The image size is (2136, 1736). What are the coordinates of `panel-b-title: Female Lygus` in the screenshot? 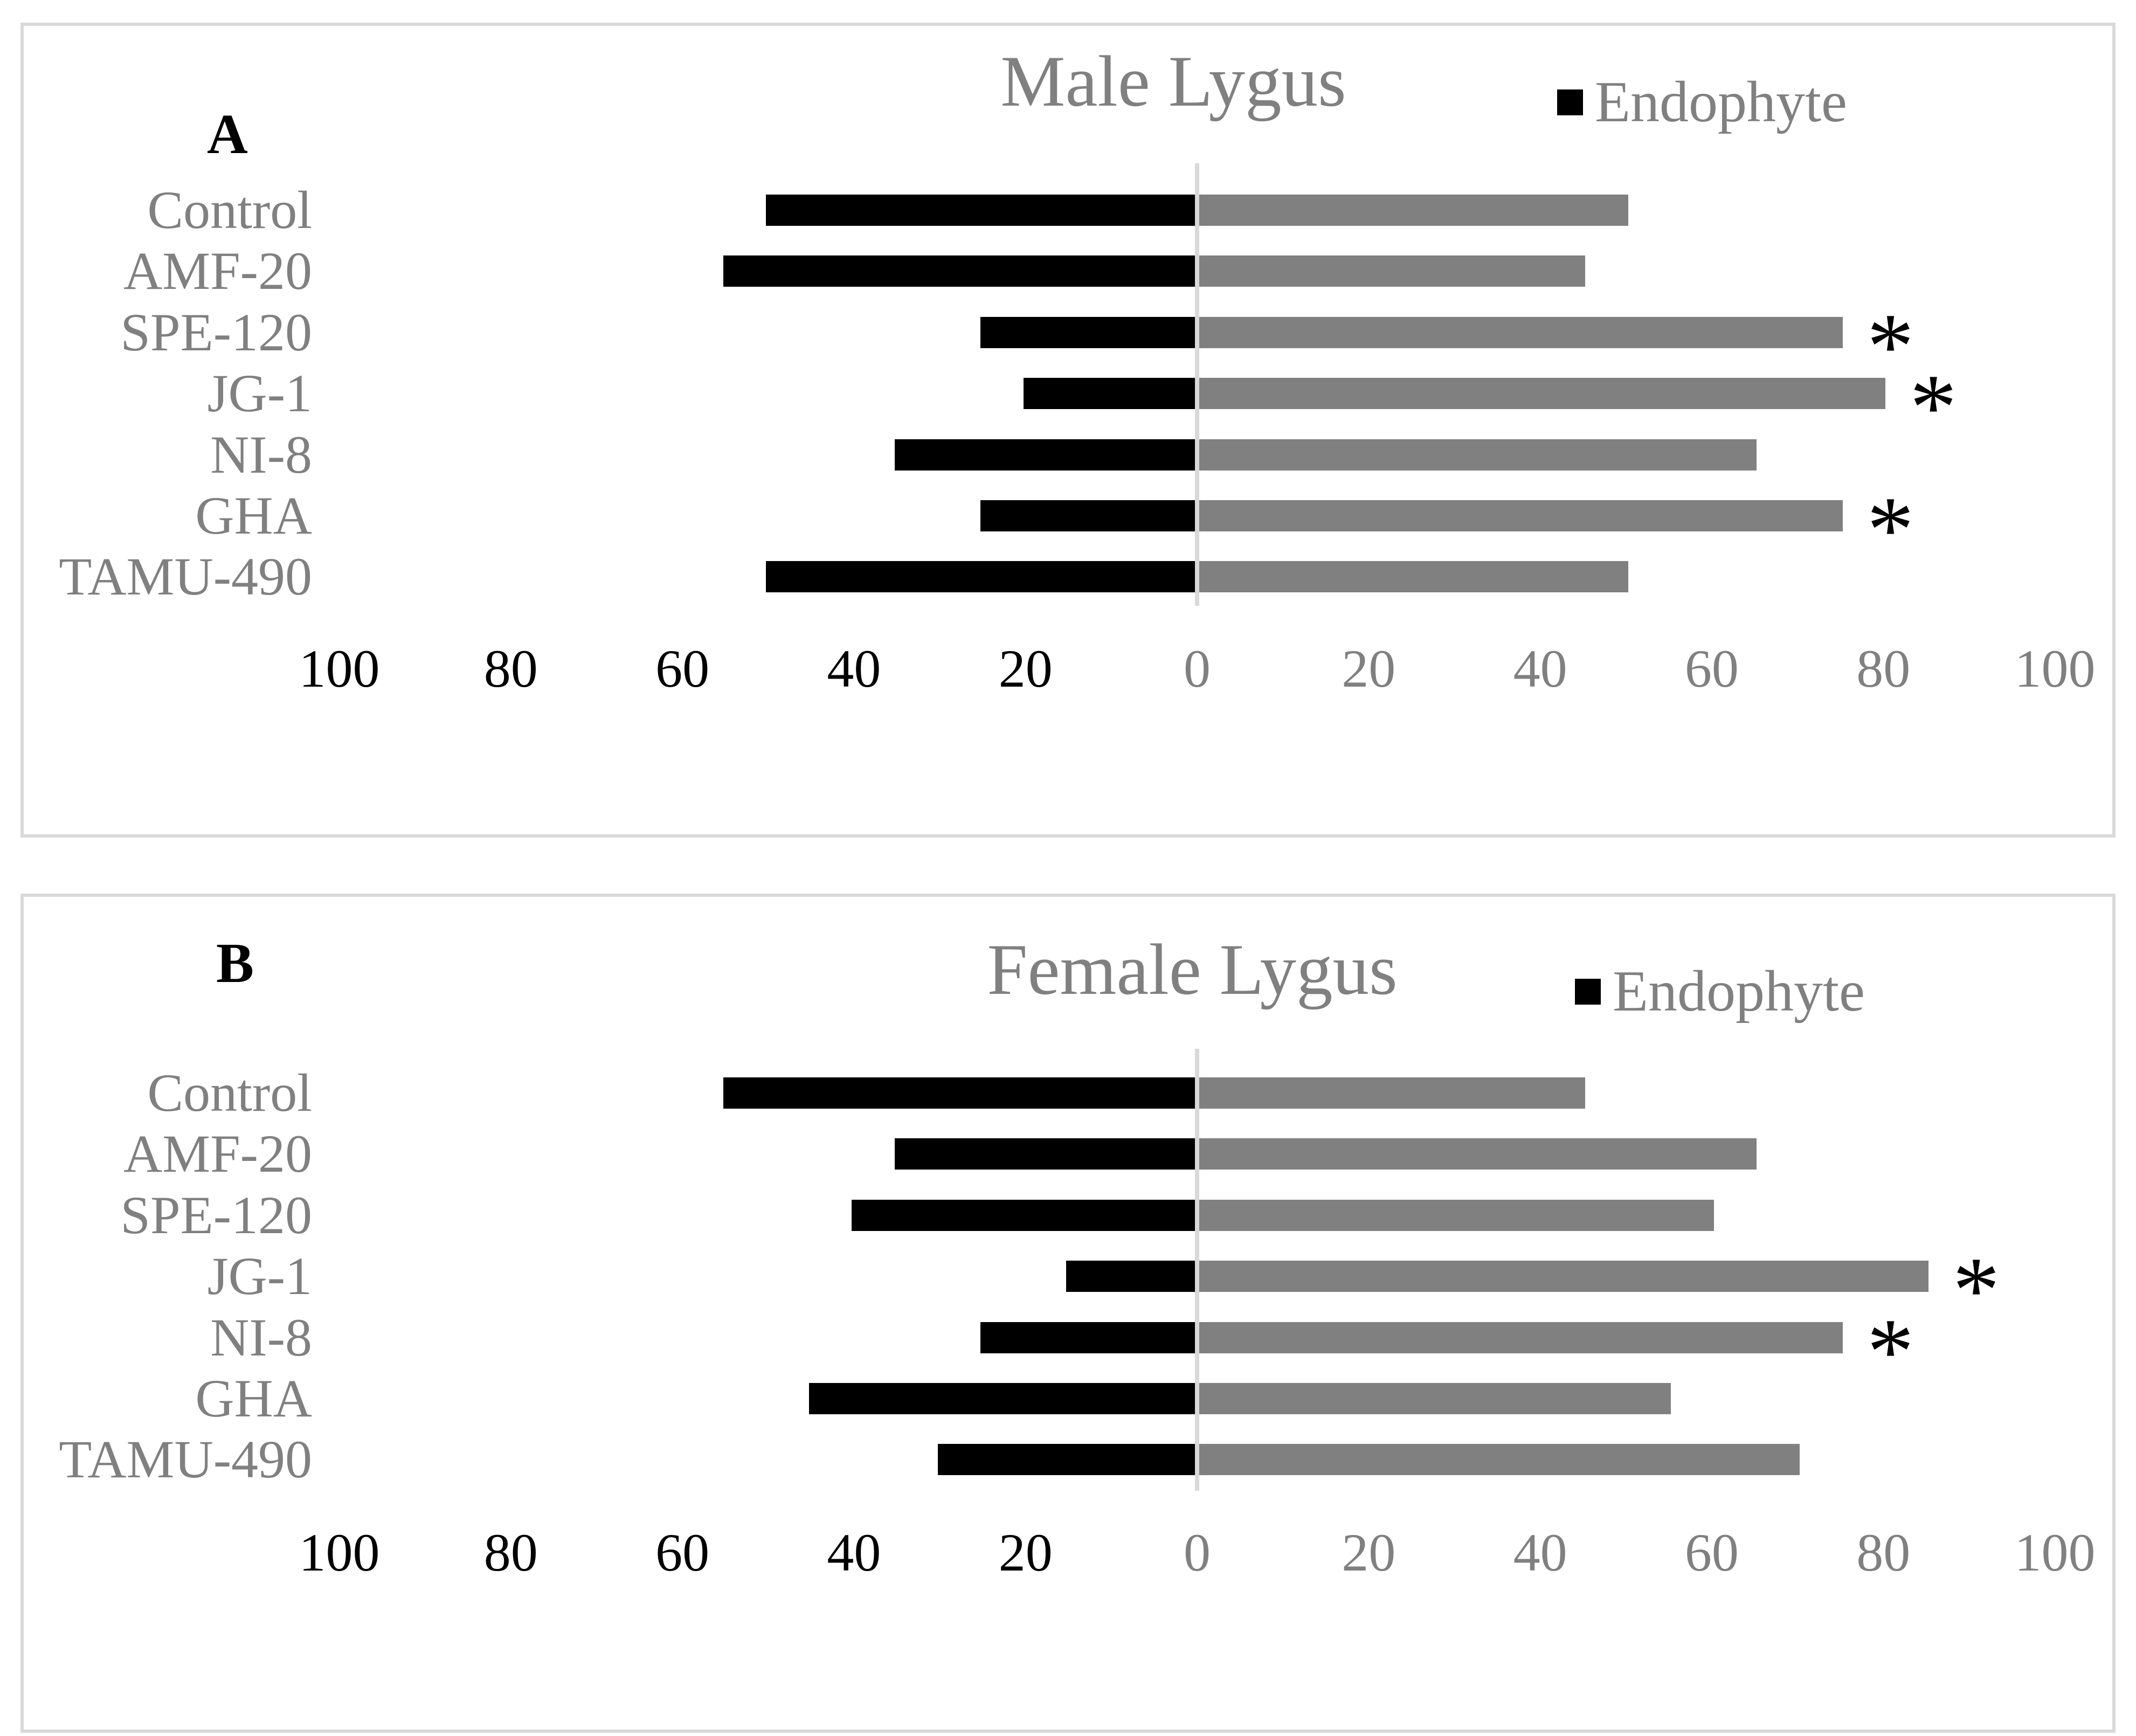 It's located at (1192, 970).